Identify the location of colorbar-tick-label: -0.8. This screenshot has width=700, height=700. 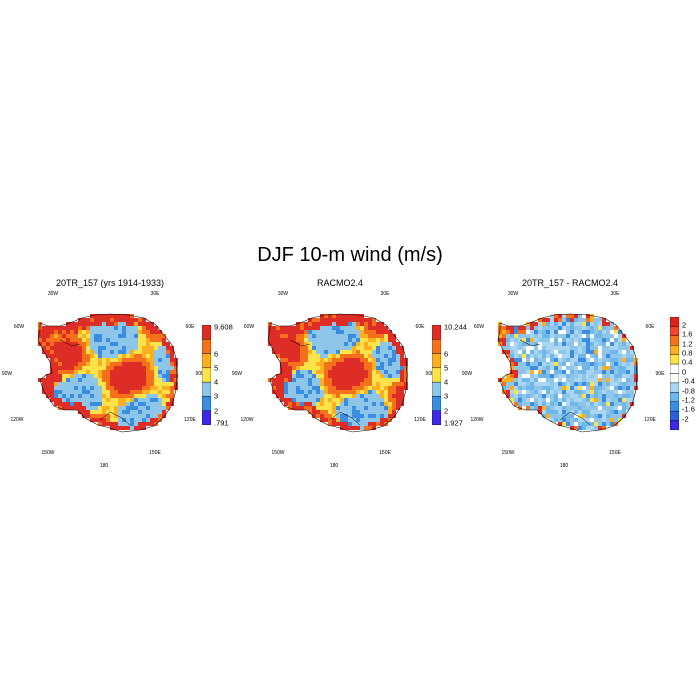
(688, 391).